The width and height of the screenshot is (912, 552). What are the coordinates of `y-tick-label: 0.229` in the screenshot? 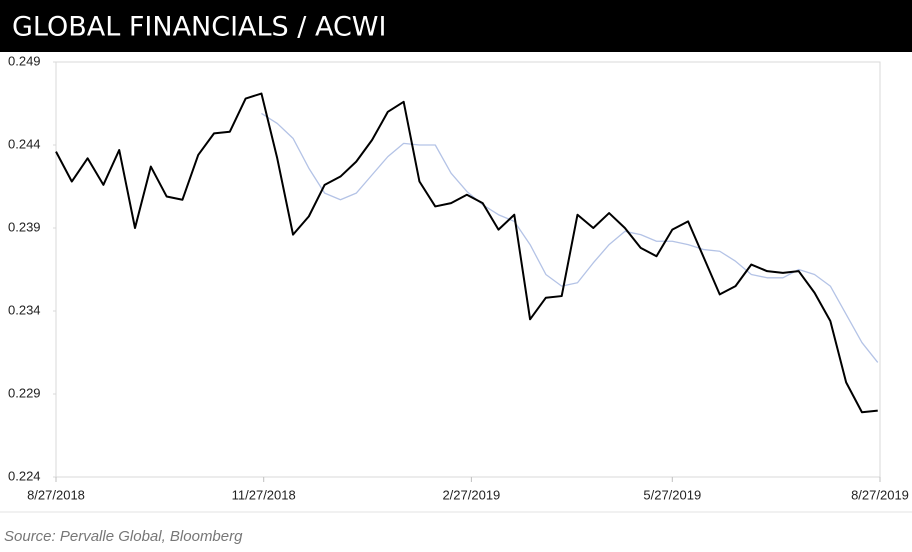 It's located at (24, 392).